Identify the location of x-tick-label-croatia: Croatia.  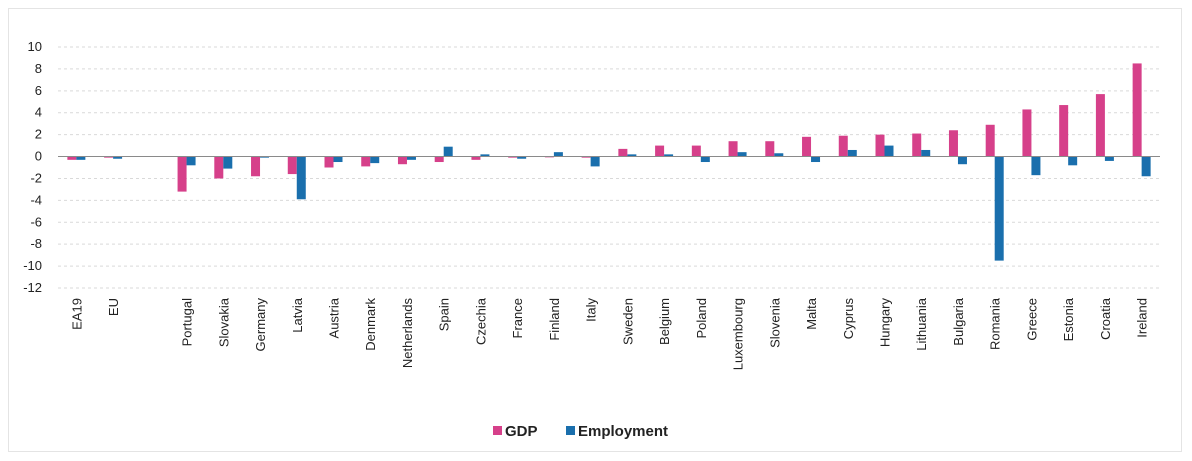
(1105, 318).